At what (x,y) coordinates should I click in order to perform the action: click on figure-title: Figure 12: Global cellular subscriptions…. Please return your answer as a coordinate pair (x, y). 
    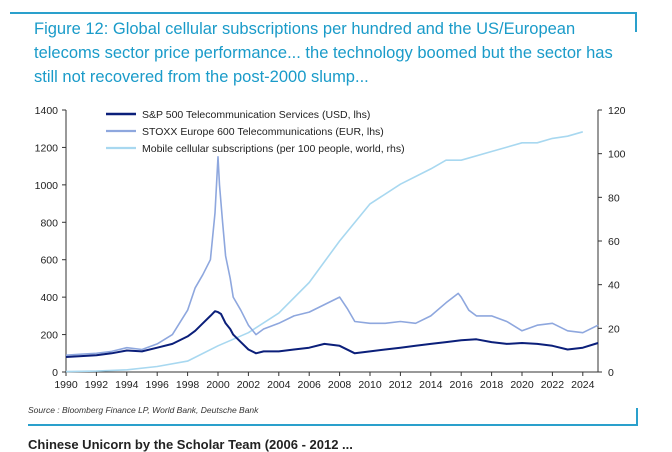
    Looking at the image, I should click on (323, 53).